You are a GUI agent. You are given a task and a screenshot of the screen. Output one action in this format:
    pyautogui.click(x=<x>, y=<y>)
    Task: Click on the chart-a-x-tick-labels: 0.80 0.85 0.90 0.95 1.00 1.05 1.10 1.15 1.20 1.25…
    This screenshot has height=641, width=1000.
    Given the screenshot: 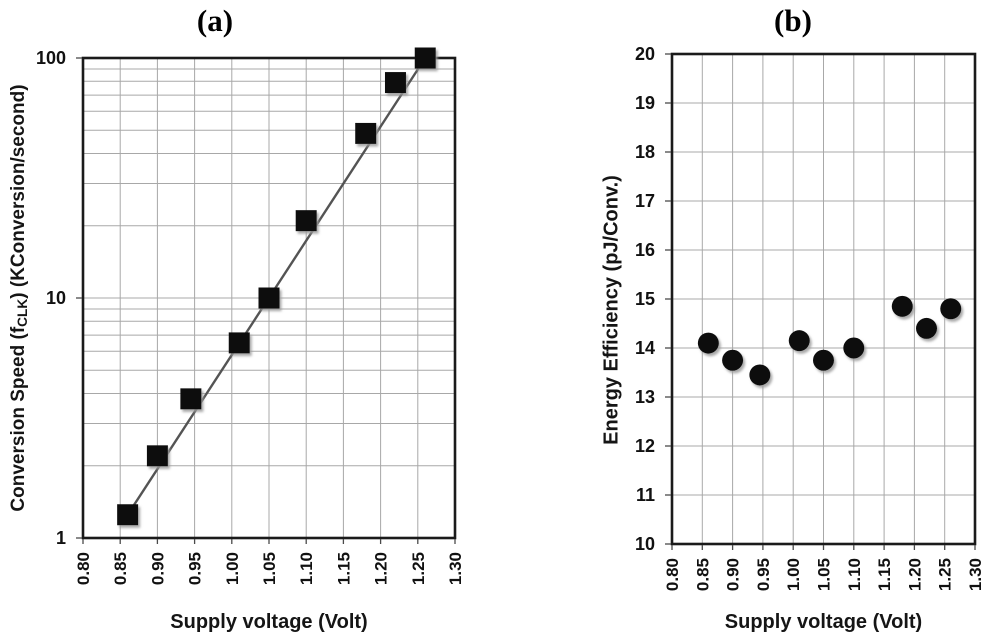 What is the action you would take?
    pyautogui.click(x=269, y=568)
    